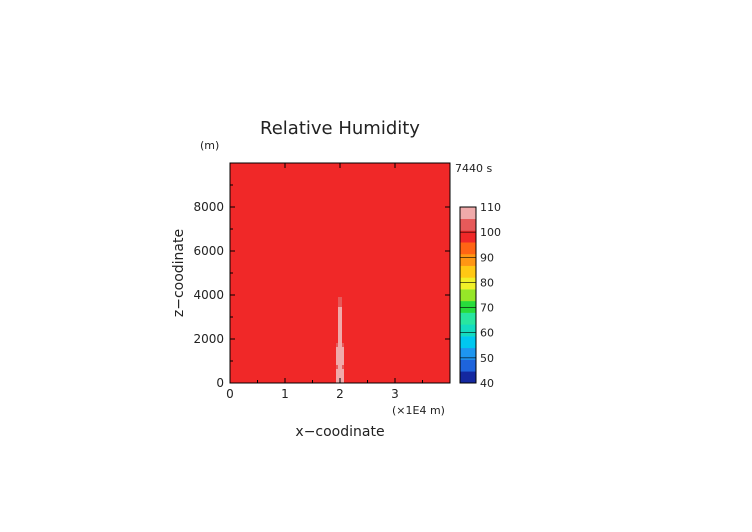 The width and height of the screenshot is (752, 532). I want to click on x-tick-label: 0, so click(230, 394).